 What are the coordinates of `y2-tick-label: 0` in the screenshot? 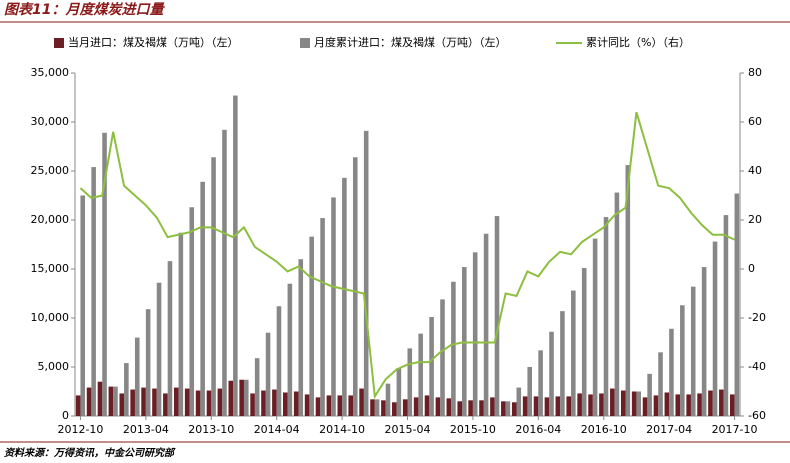 It's located at (751, 268).